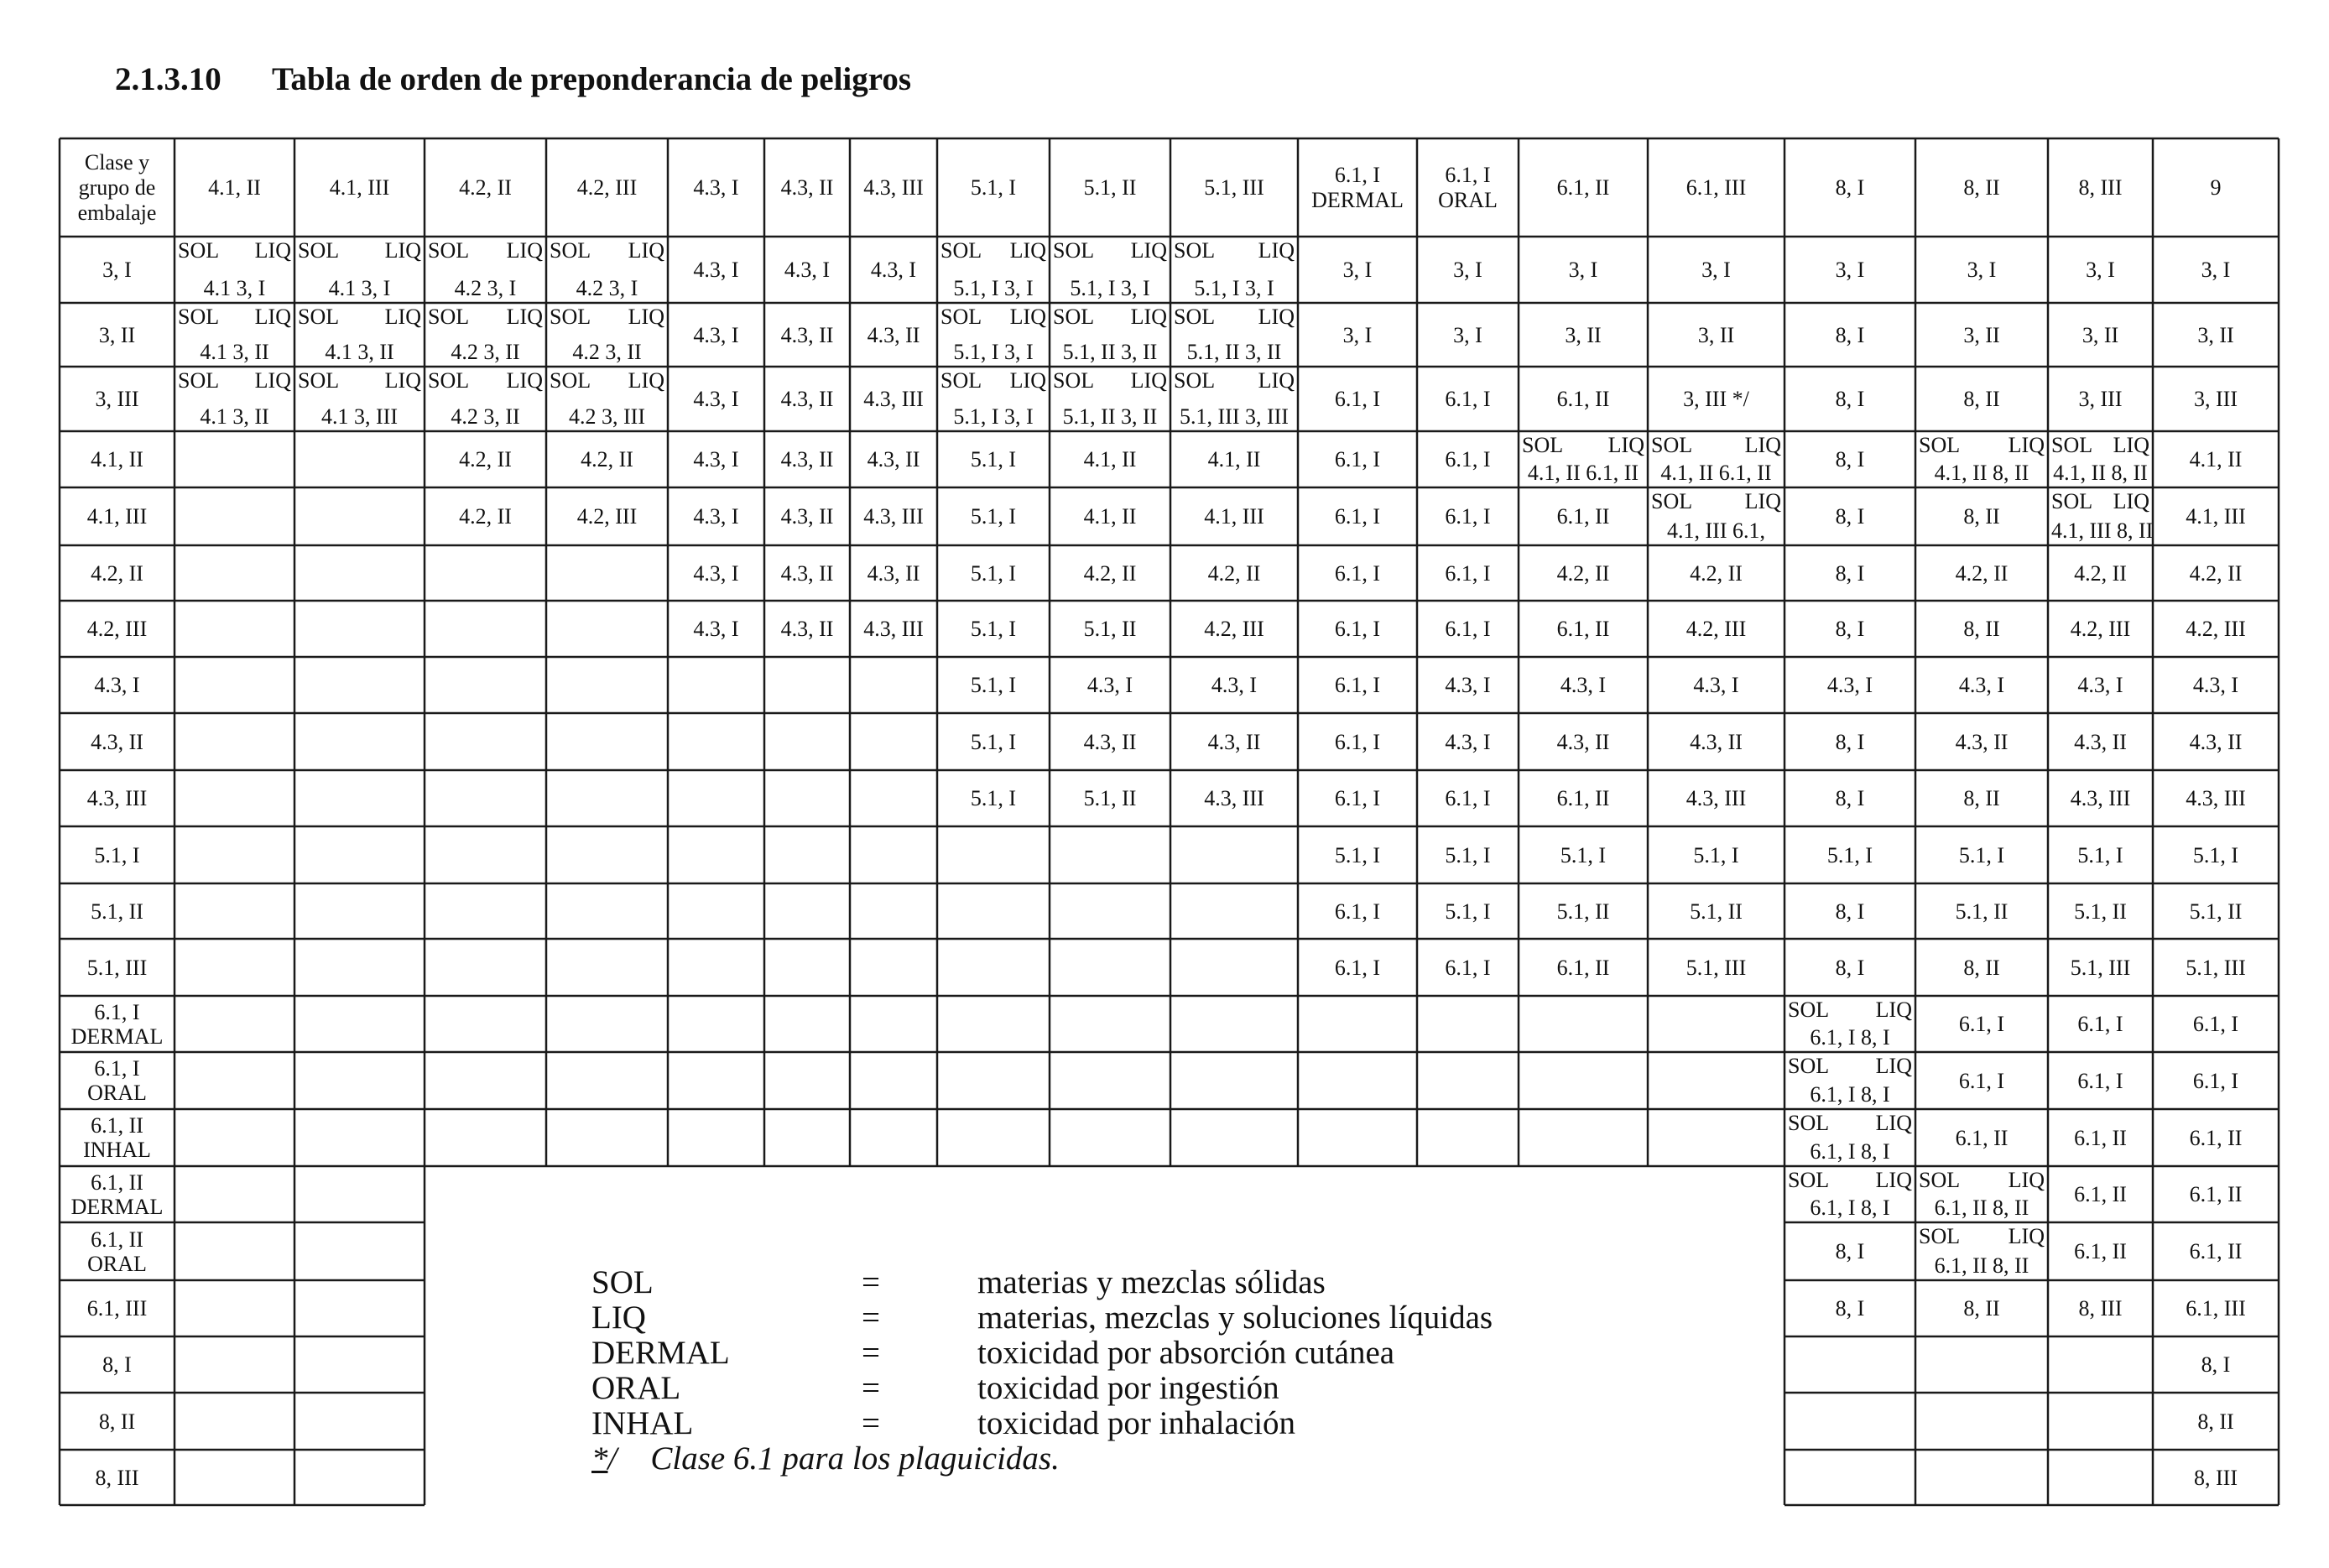 This screenshot has height=1568, width=2329. What do you see at coordinates (2216, 516) in the screenshot?
I see `table-cell: 4.1, III` at bounding box center [2216, 516].